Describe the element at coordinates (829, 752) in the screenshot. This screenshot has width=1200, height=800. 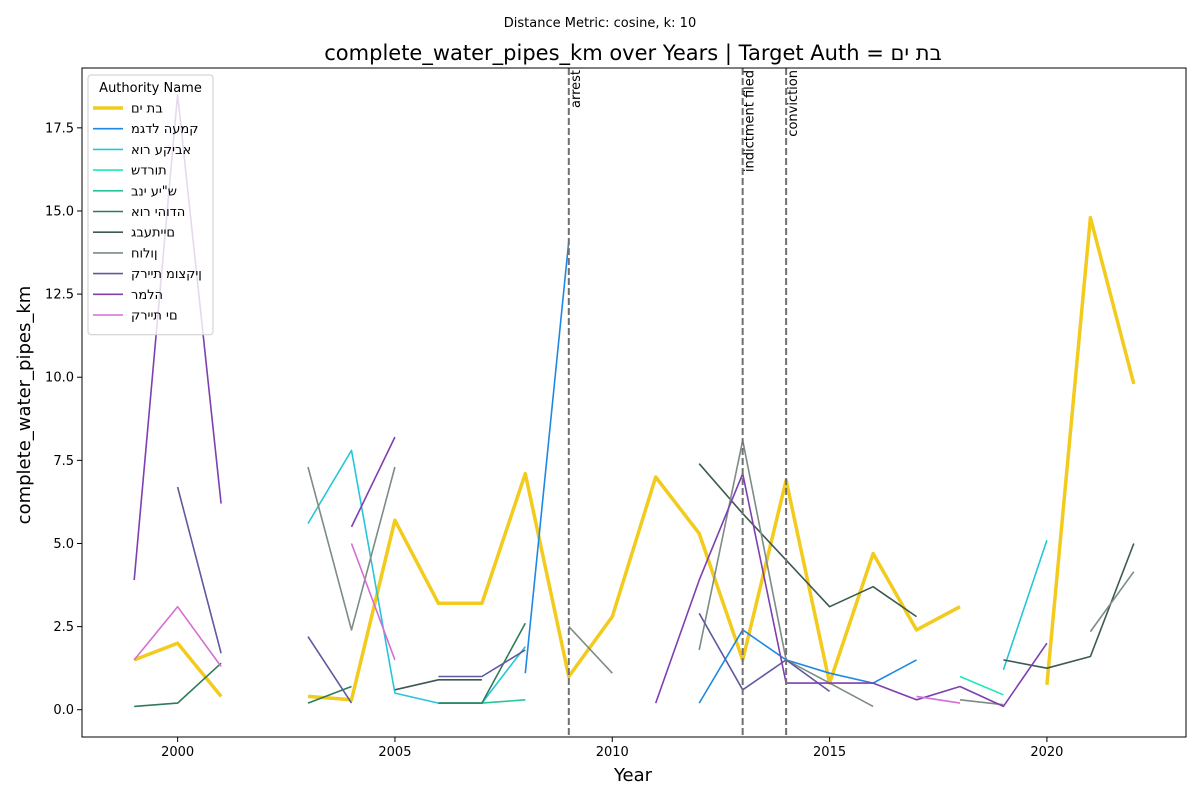
I see `x-tick-label: 2015` at that location.